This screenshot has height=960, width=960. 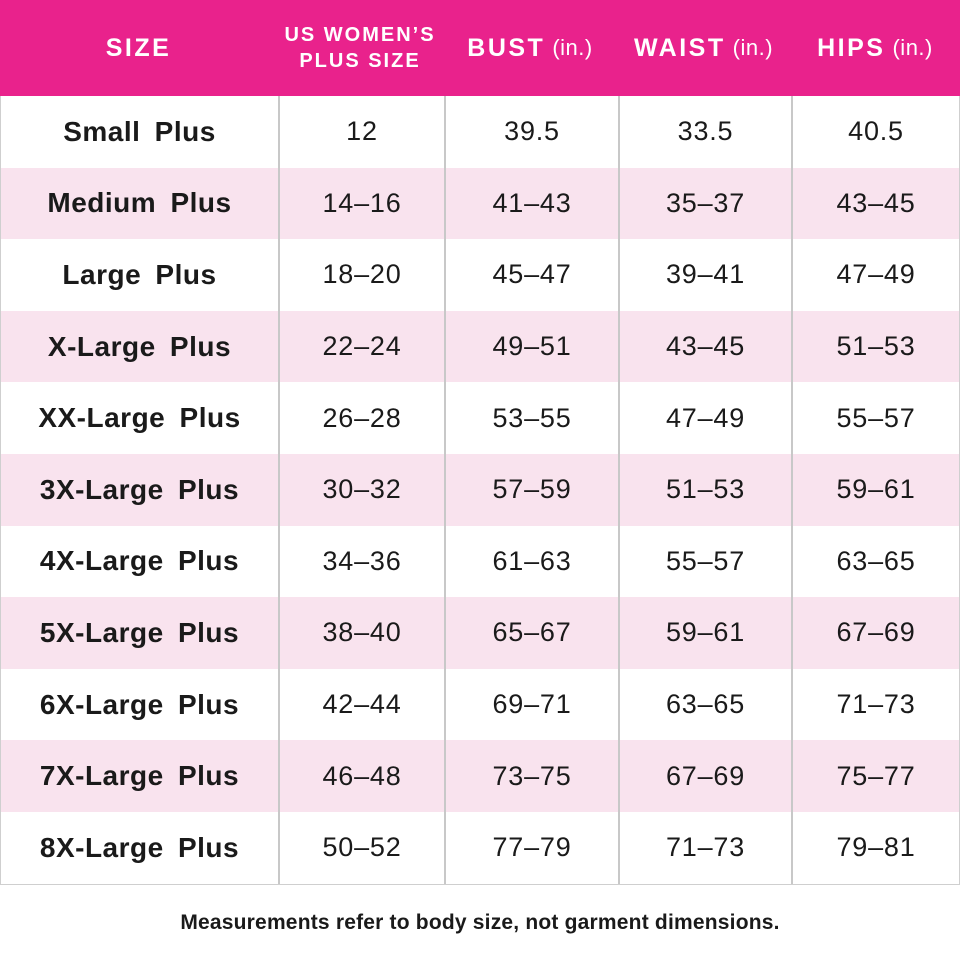 I want to click on cell-size-label: Small Plus, so click(x=139, y=131).